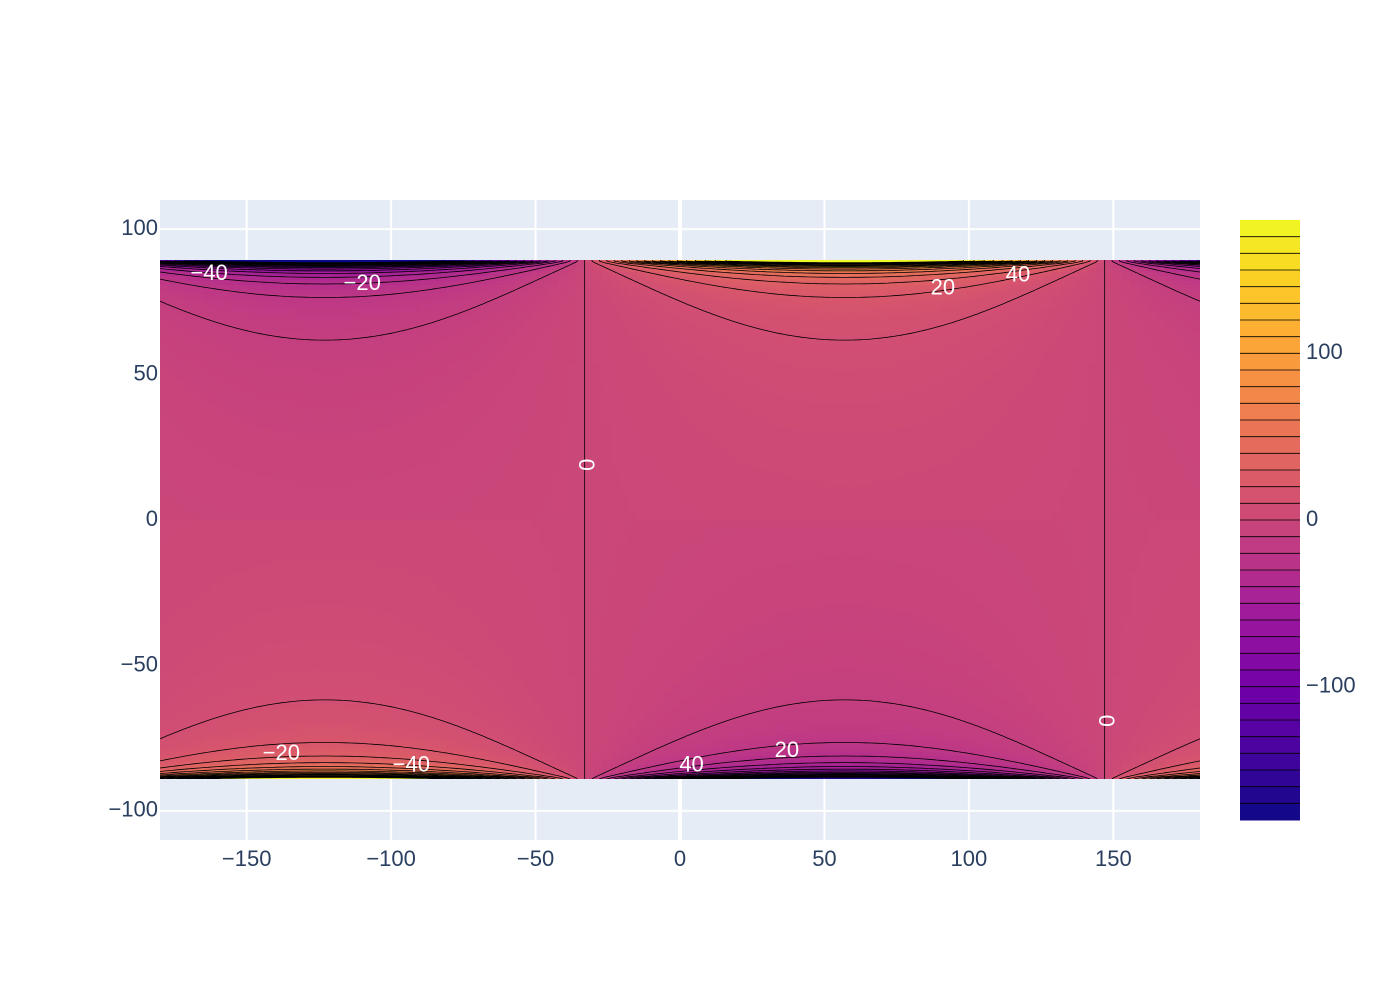 The image size is (1400, 1005). I want to click on x-tick-label: 0, so click(680, 858).